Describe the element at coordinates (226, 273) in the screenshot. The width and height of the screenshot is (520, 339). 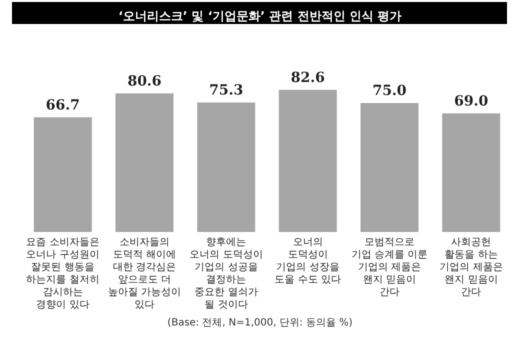
I see `x-tick-label: 향후에는 오너의 도덕성이 기업의 성공을 결정하는 중요한 열쇠가 될 것이다` at that location.